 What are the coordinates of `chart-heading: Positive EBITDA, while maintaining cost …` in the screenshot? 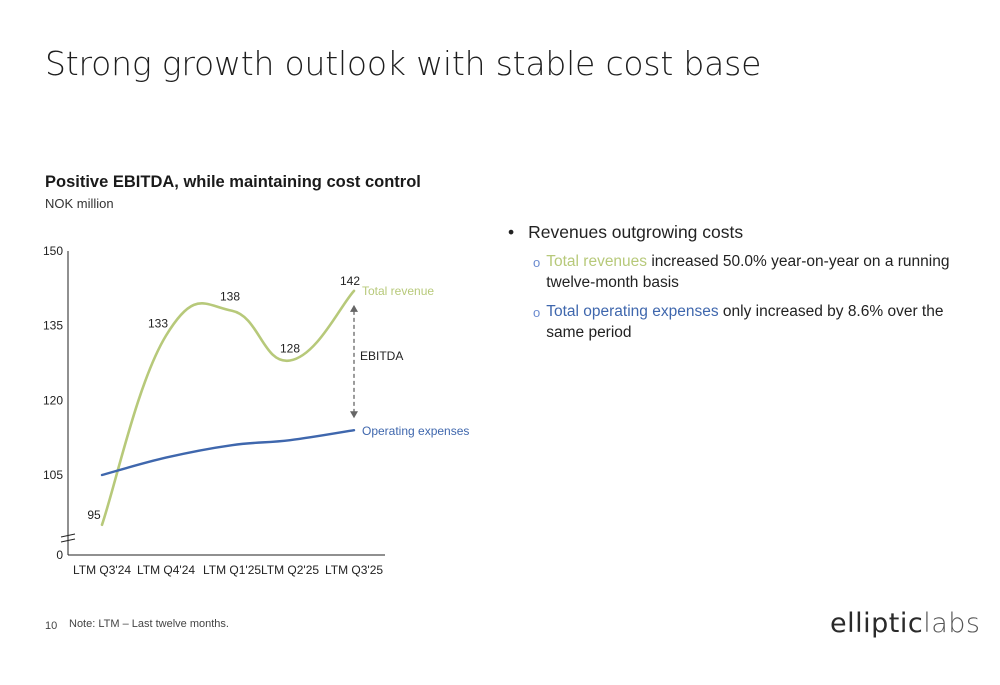 It's located at (233, 182).